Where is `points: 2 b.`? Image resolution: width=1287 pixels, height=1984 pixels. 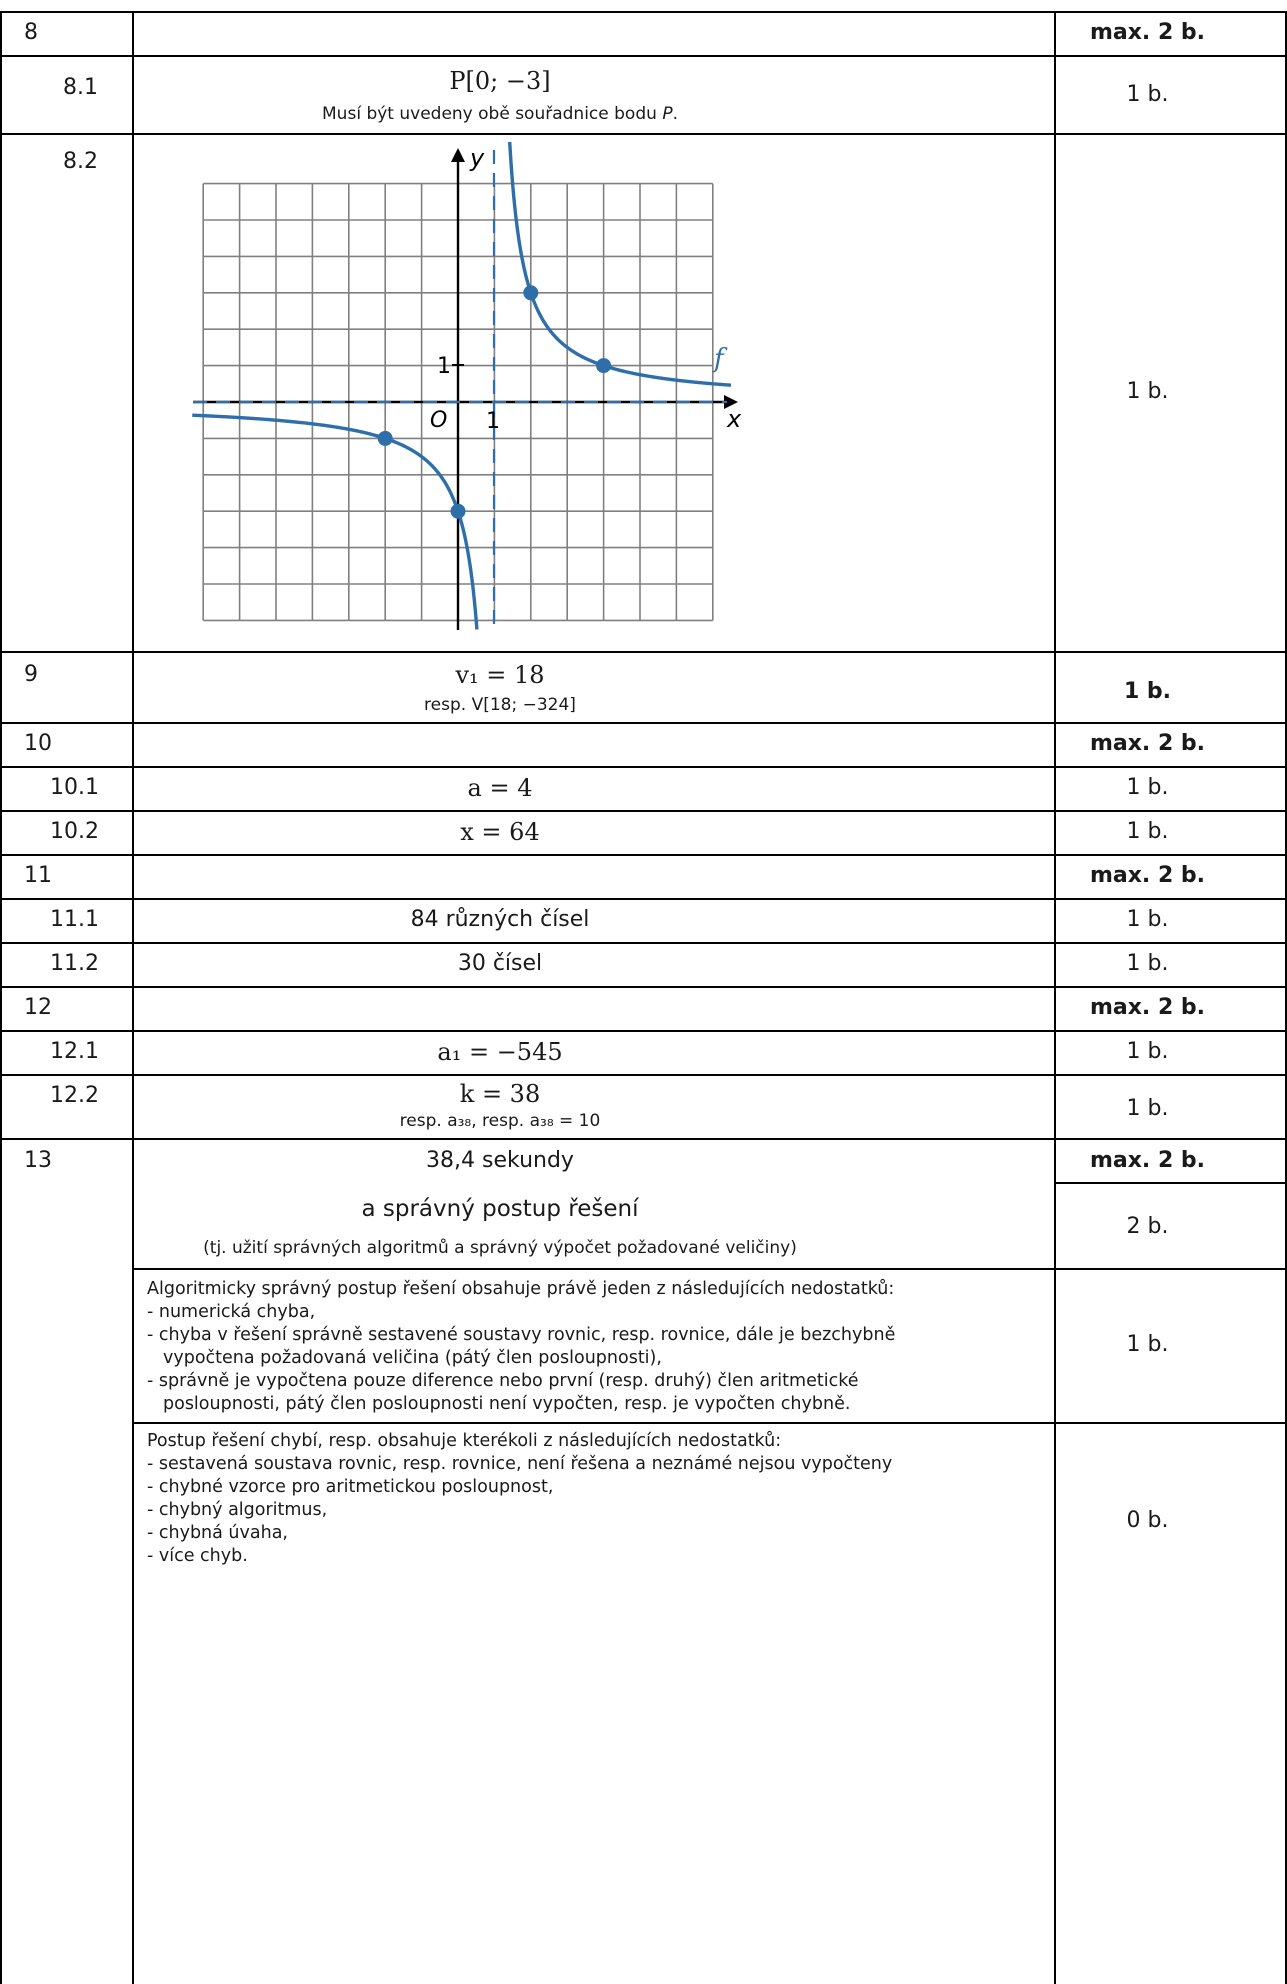 points: 2 b. is located at coordinates (1147, 1226).